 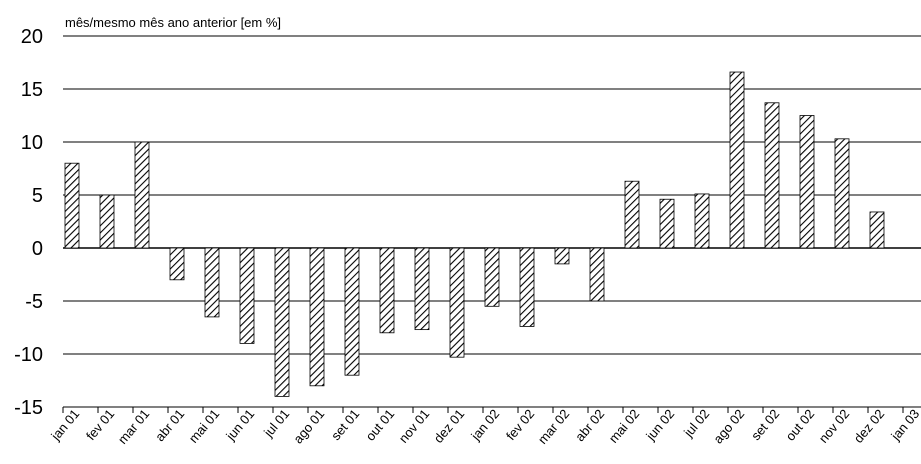 What do you see at coordinates (32, 37) in the screenshot?
I see `y-tick-label: 20` at bounding box center [32, 37].